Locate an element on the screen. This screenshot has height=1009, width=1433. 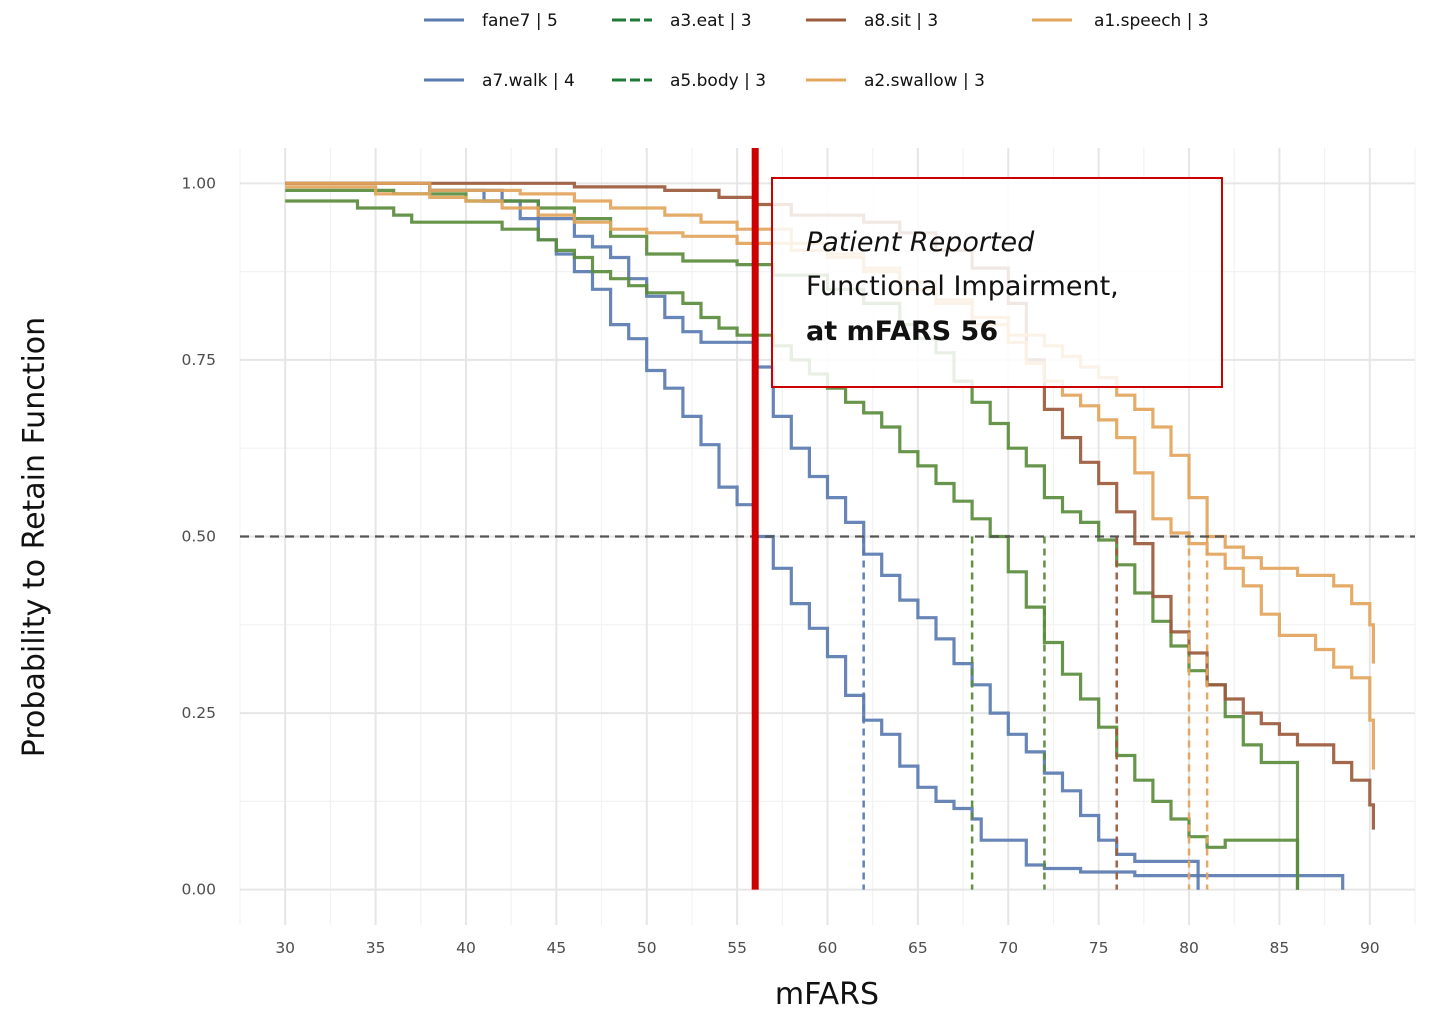
x-tick-label: 40 is located at coordinates (466, 948).